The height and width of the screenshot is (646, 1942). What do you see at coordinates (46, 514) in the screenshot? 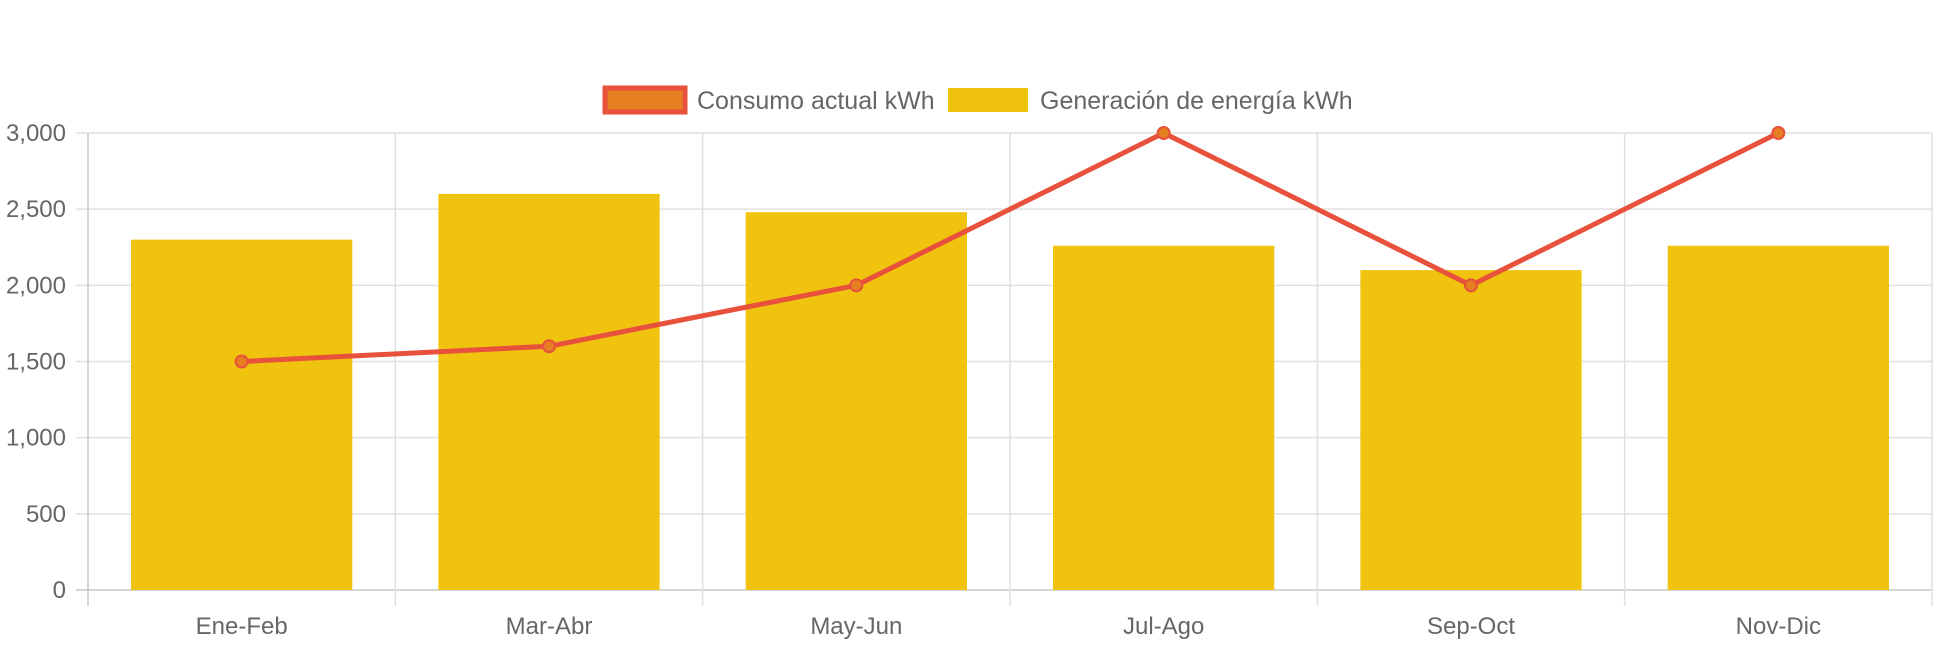
I see `y-tick-label: 500` at bounding box center [46, 514].